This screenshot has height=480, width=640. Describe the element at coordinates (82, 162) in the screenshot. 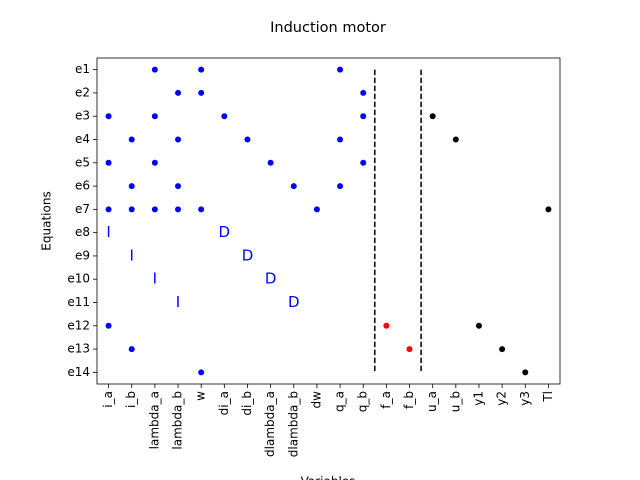

I see `y-tick-label: e5` at that location.